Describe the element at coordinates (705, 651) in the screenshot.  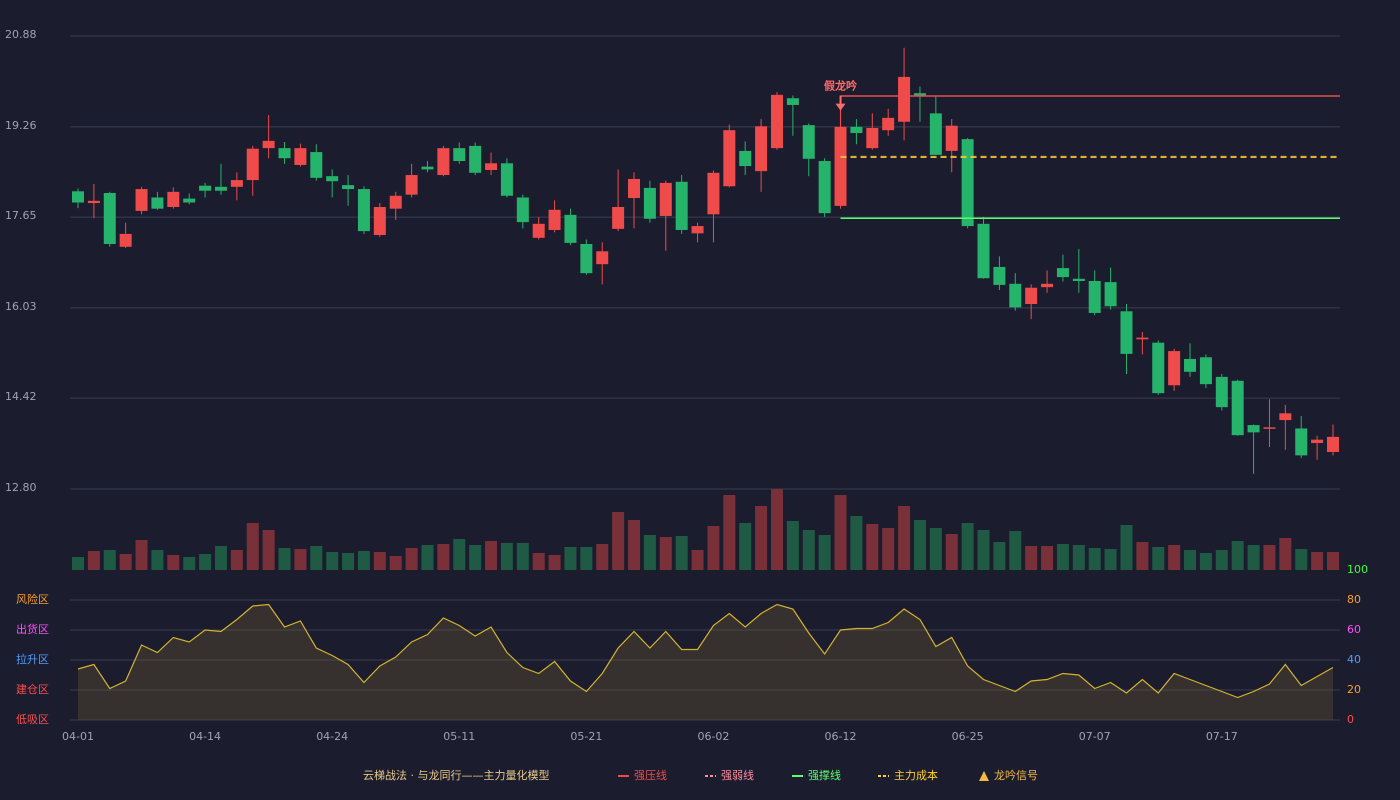
I see `indicator-line` at that location.